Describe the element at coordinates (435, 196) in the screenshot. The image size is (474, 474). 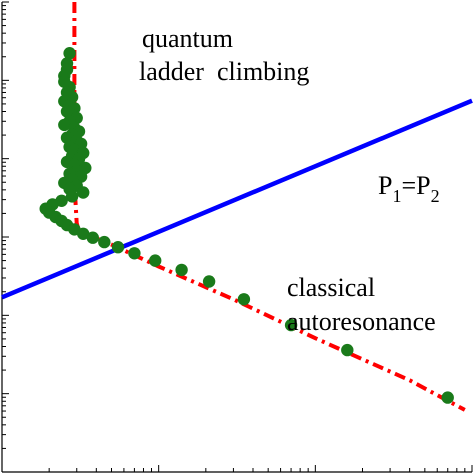
I see `boundary-p2-sub: 2` at that location.